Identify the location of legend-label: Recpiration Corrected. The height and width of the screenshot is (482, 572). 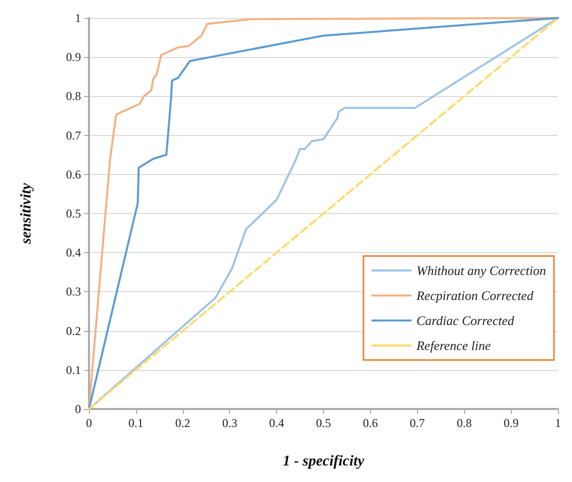
(474, 295).